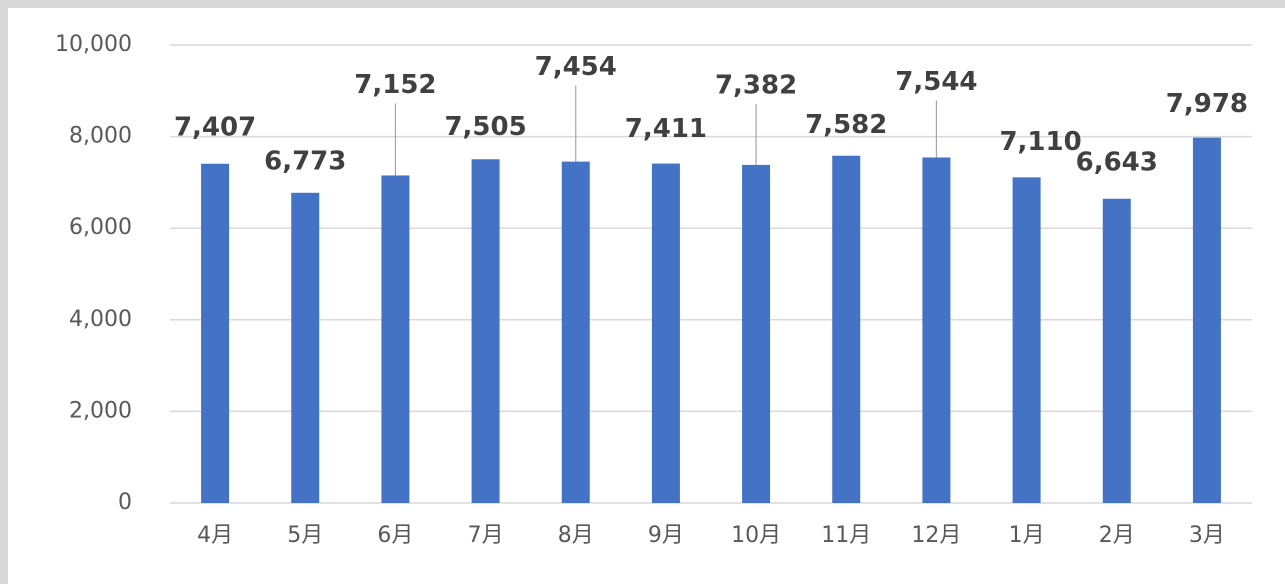 This screenshot has height=584, width=1285. What do you see at coordinates (215, 535) in the screenshot?
I see `x-tick-label: 4月` at bounding box center [215, 535].